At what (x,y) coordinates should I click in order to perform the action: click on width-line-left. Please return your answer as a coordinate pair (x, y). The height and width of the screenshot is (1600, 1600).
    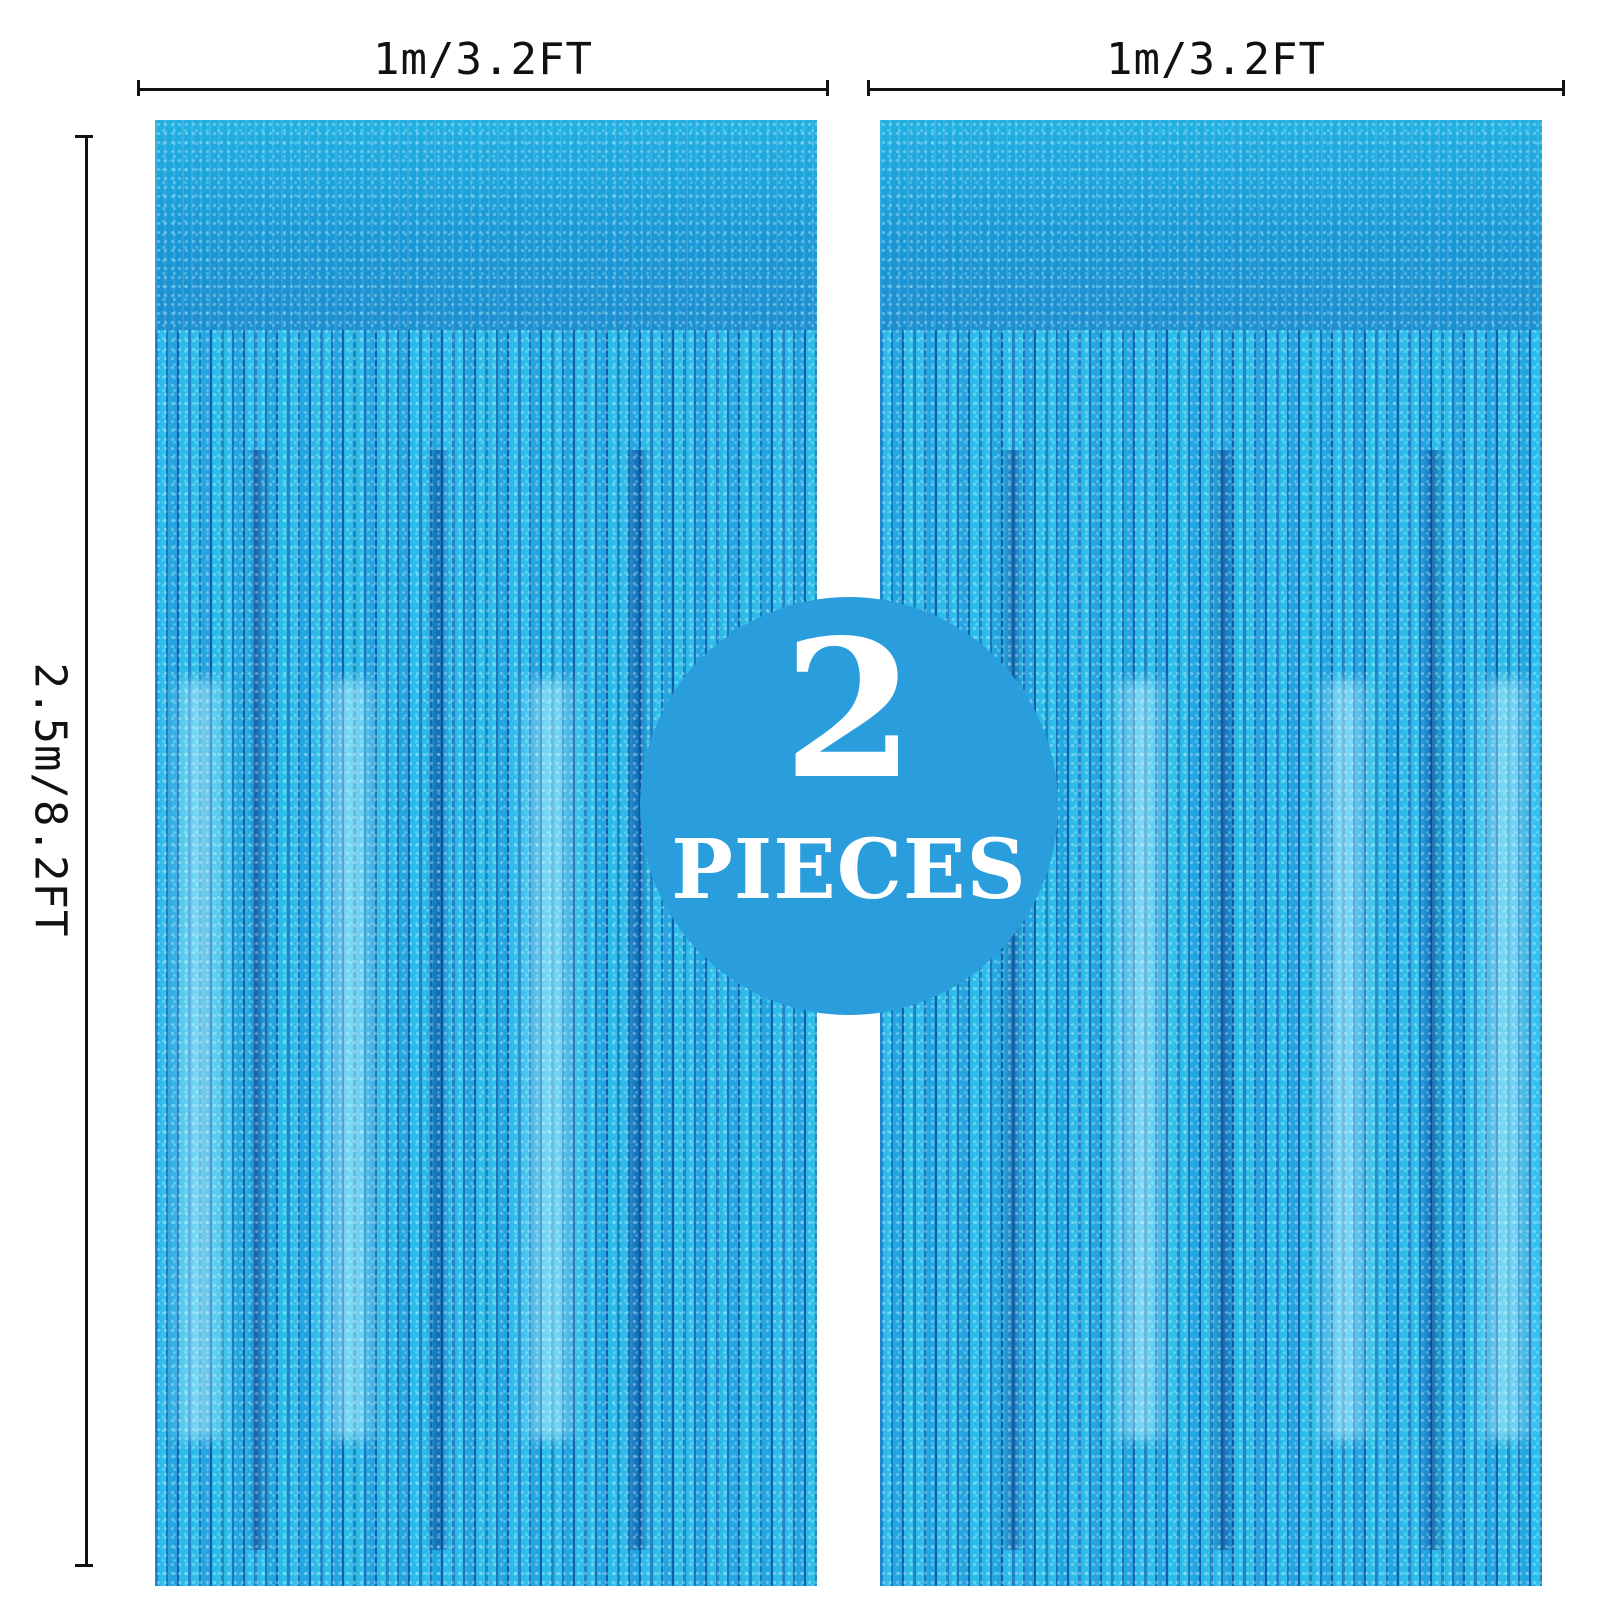
    Looking at the image, I should click on (483, 89).